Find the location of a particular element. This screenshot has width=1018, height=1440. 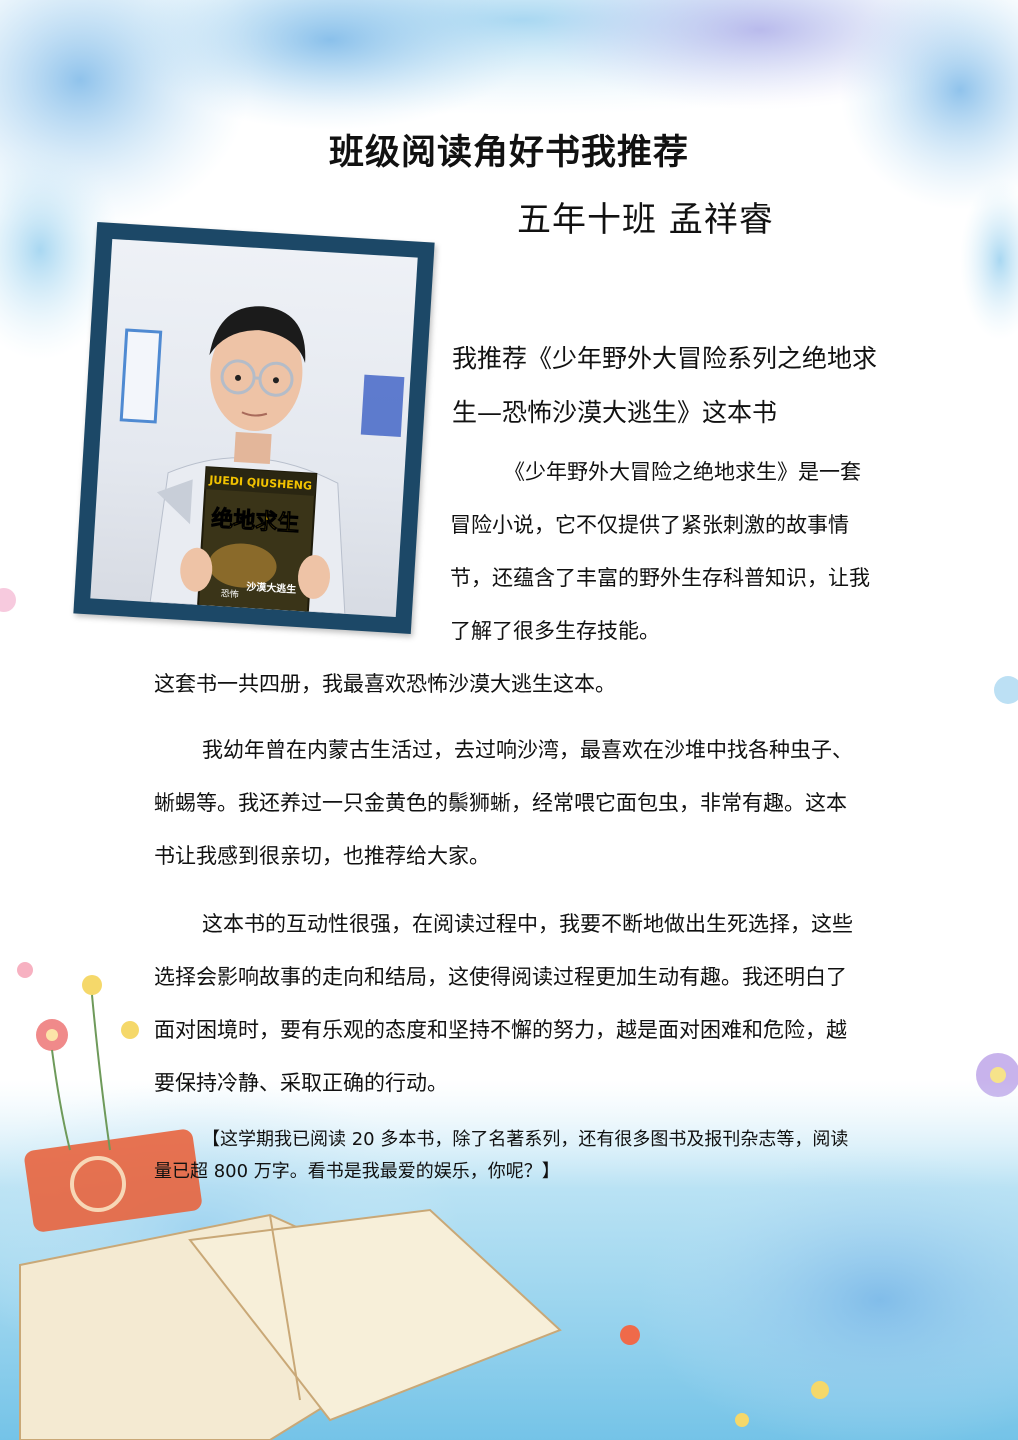

author-line: 五年十班 孟祥睿 is located at coordinates (645, 220).